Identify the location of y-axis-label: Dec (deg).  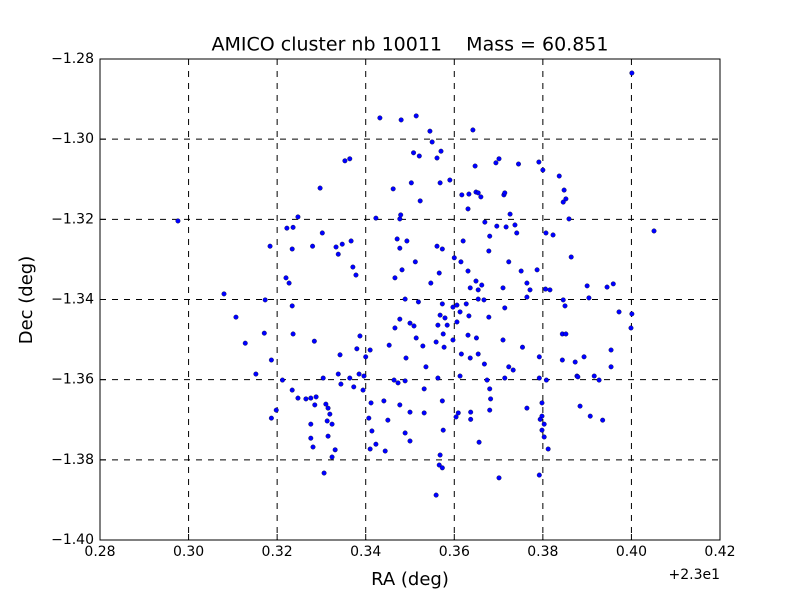
(26, 300).